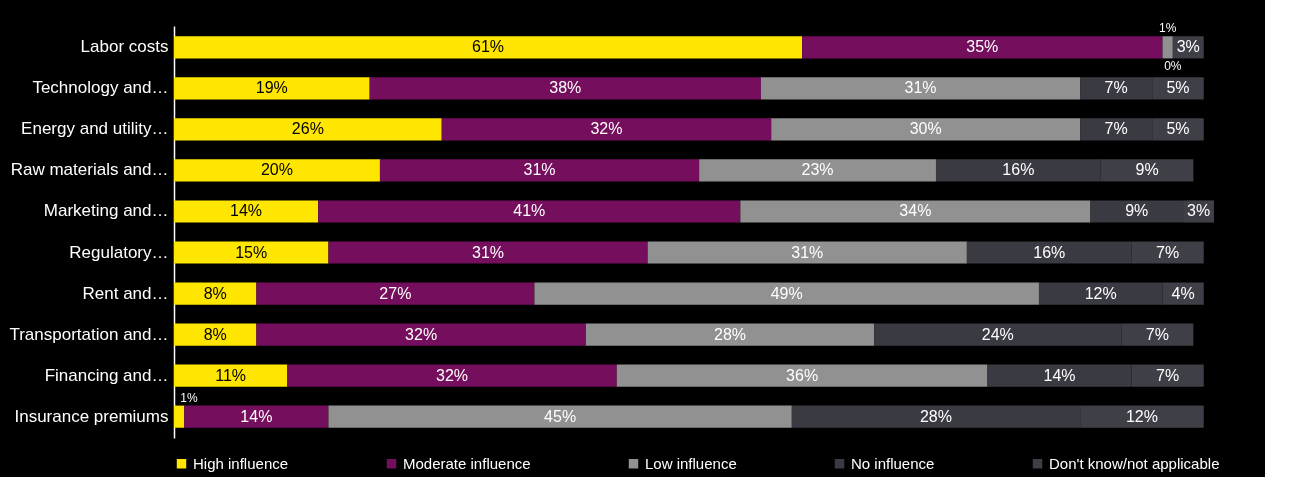 The width and height of the screenshot is (1312, 483). I want to click on data-label: 49%, so click(786, 293).